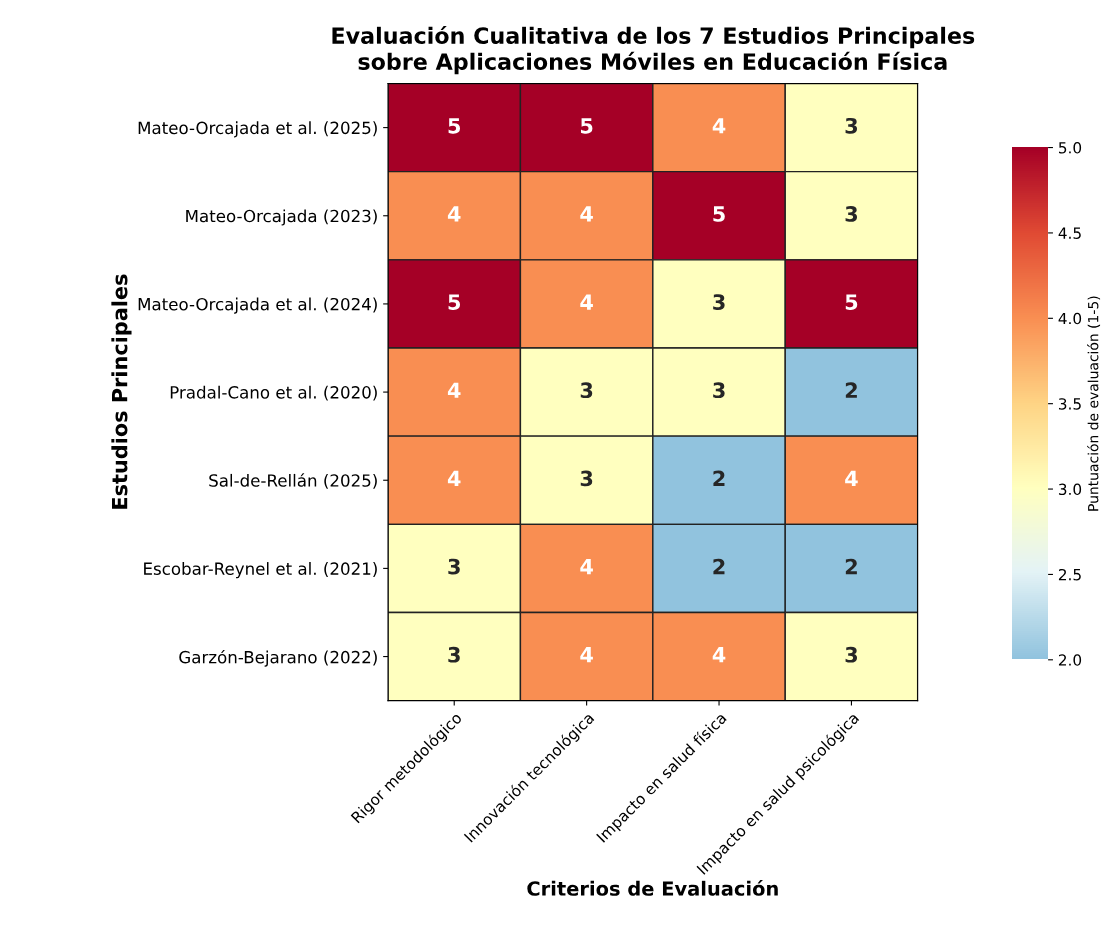 The image size is (1115, 928). Describe the element at coordinates (1069, 233) in the screenshot. I see `color-bar-label: 4.5` at that location.